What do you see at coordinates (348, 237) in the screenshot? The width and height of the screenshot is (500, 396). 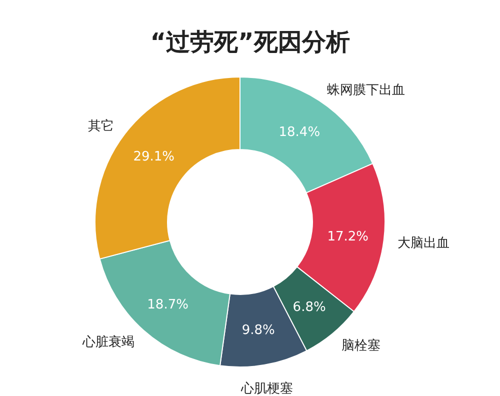 I see `data-label: 17.2%` at bounding box center [348, 237].